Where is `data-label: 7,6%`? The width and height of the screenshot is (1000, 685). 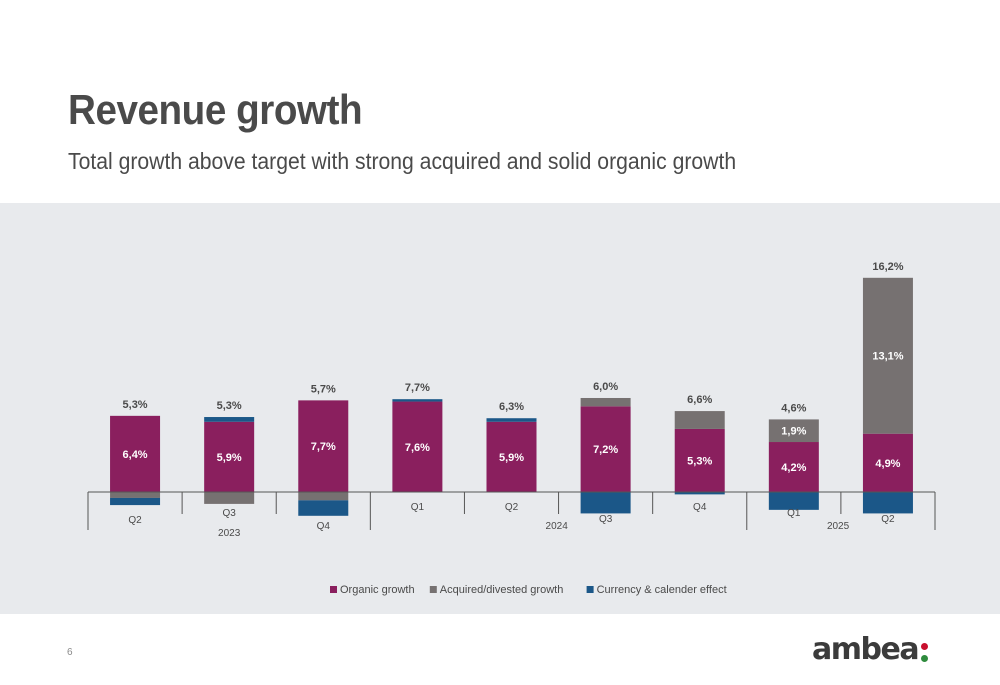
data-label: 7,6% is located at coordinates (417, 448).